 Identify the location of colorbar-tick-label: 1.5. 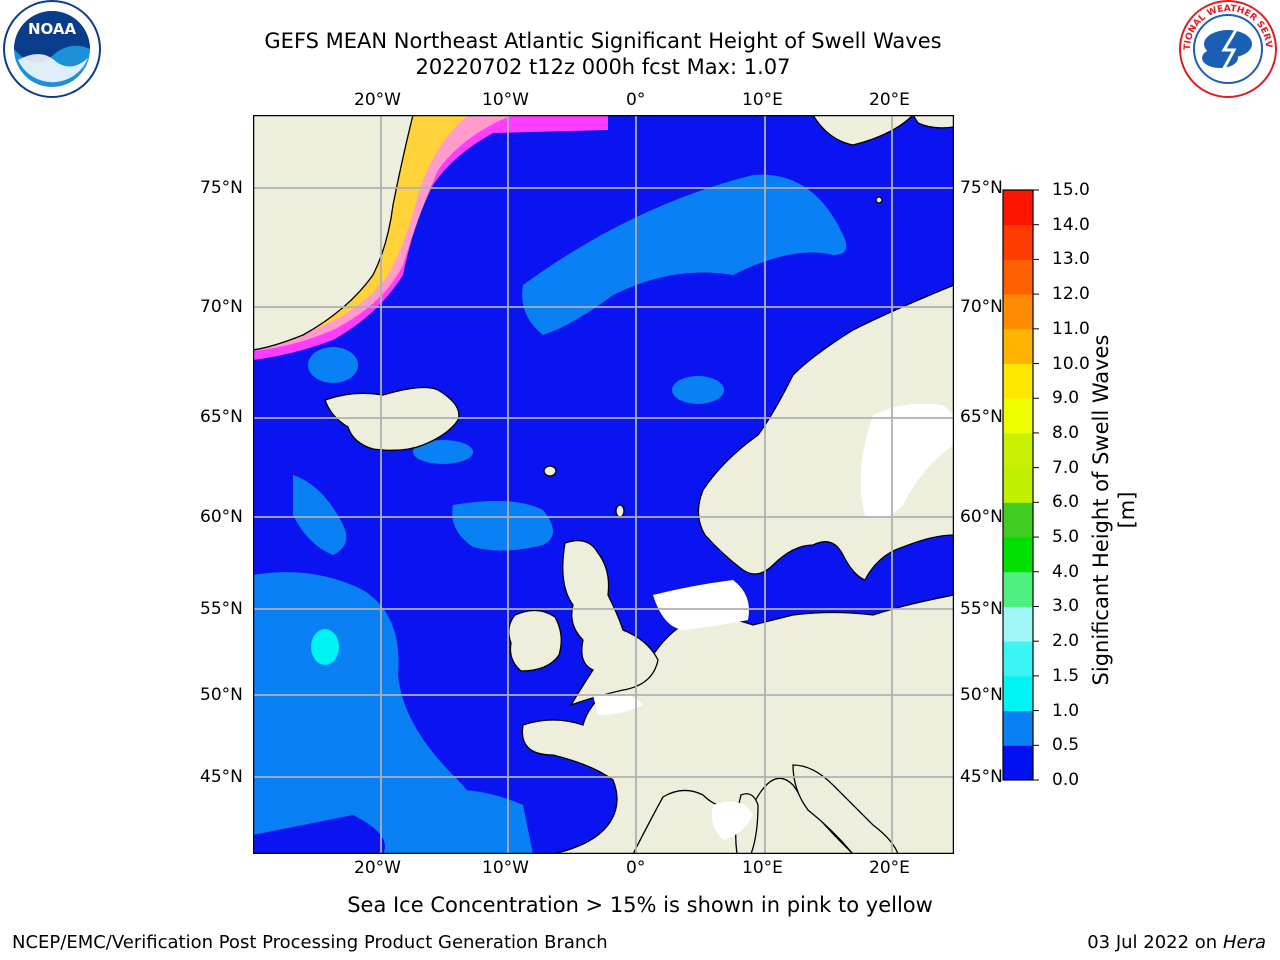
(1066, 675).